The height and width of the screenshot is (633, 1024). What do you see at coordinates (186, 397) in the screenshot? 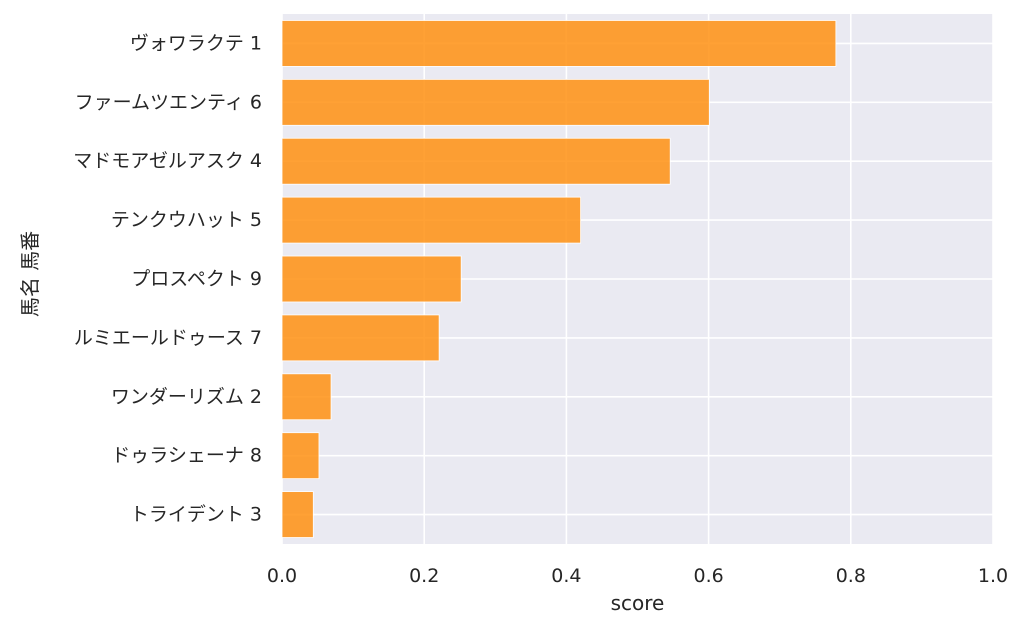
I see `y-tick-label: ワンダーリズム 2` at bounding box center [186, 397].